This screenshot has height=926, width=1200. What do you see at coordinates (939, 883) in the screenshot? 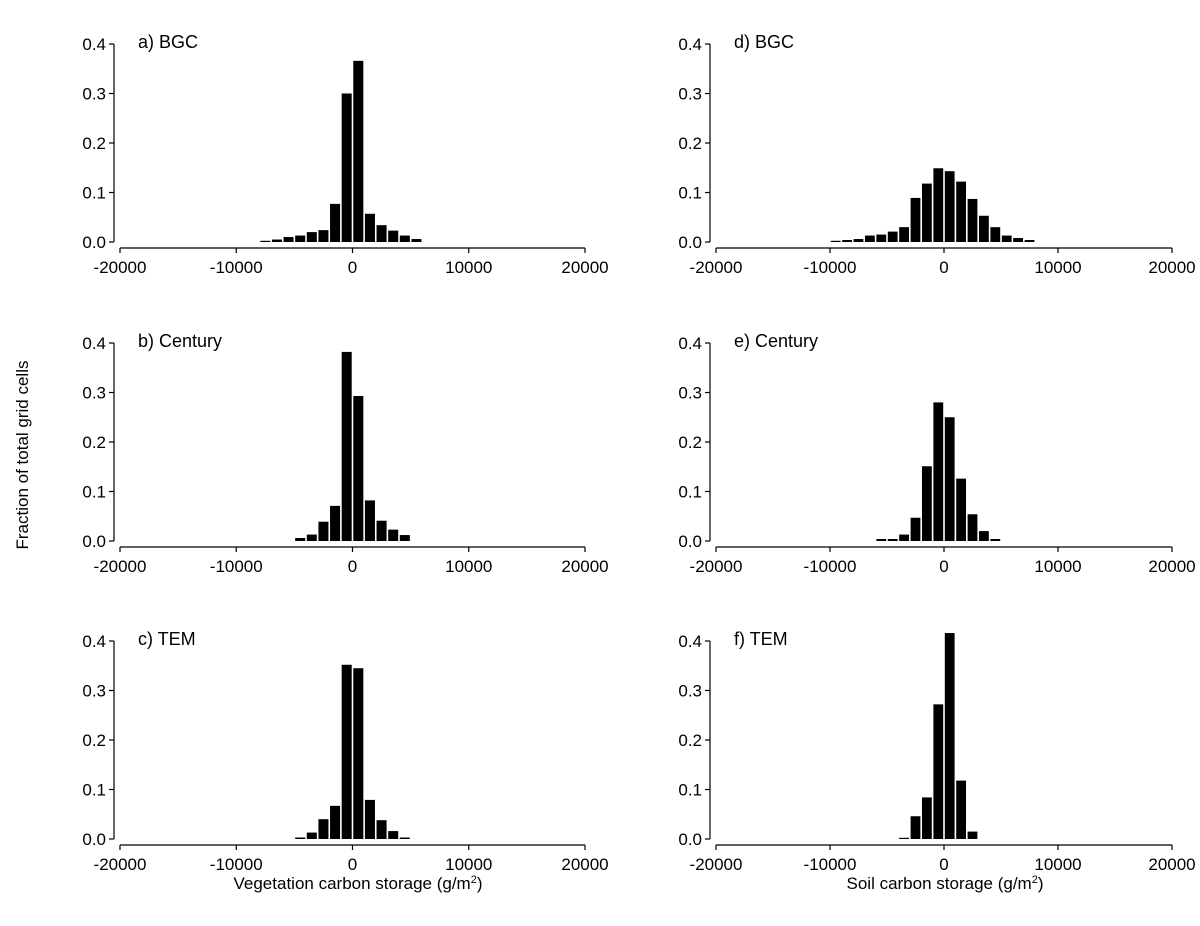
I see `x-axis-title-soil-main: Soil carbon storage (g/m` at bounding box center [939, 883].